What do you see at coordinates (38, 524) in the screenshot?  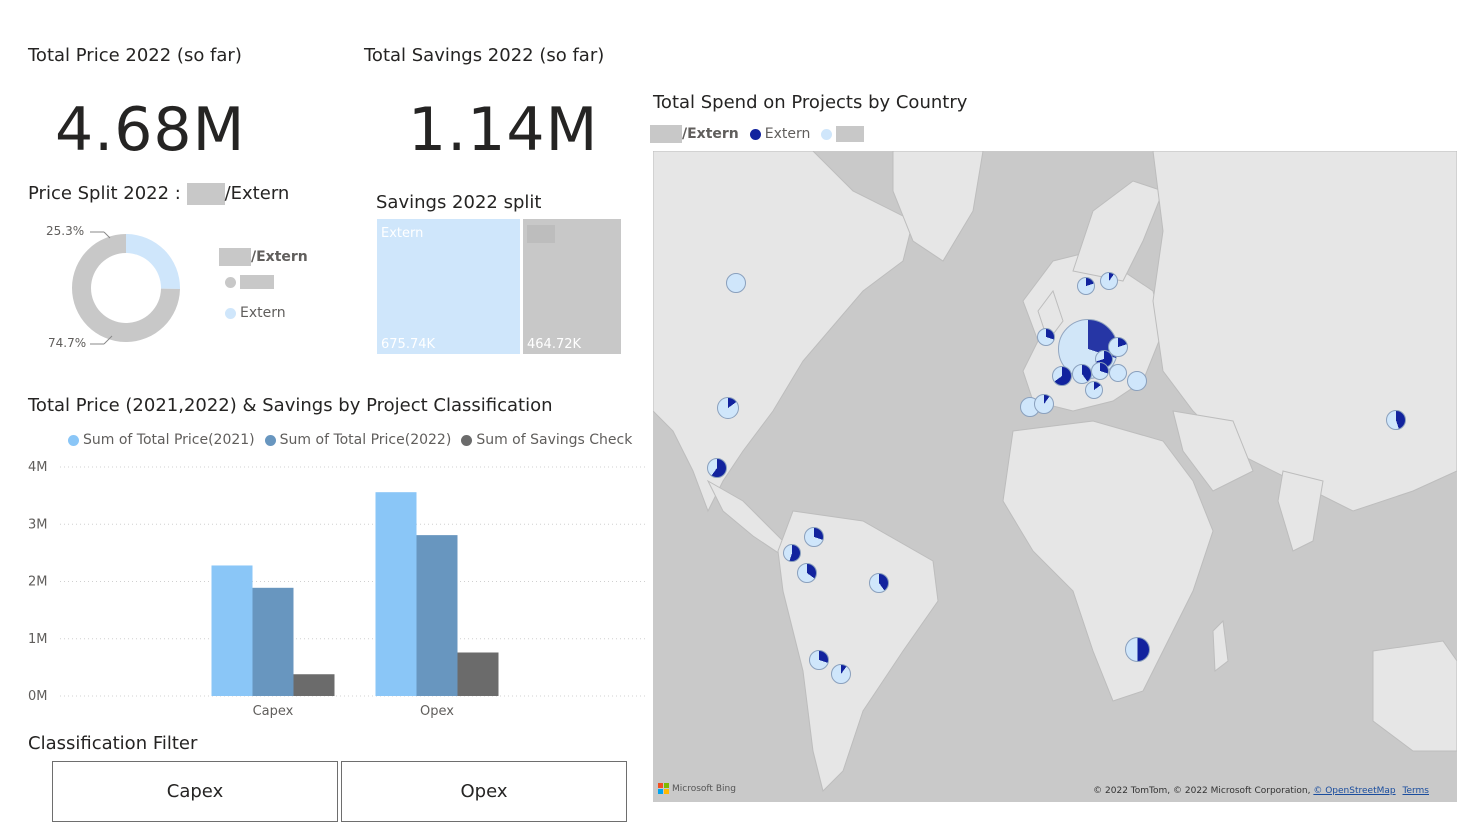 I see `y-tick-label: 3M` at bounding box center [38, 524].